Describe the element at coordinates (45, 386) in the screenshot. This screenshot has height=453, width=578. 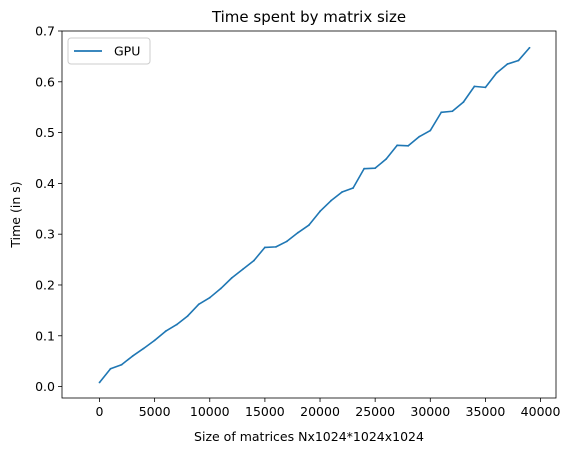
I see `y-tick-label: 0.0` at that location.